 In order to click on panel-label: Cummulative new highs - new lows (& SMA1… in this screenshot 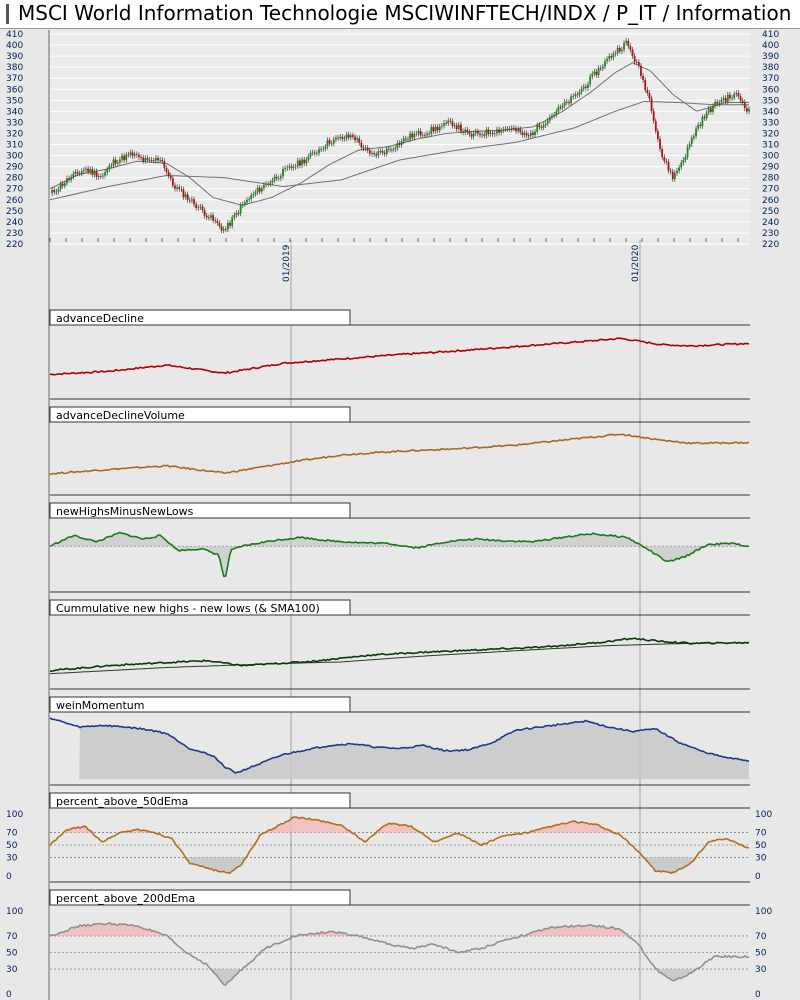, I will do `click(188, 608)`.